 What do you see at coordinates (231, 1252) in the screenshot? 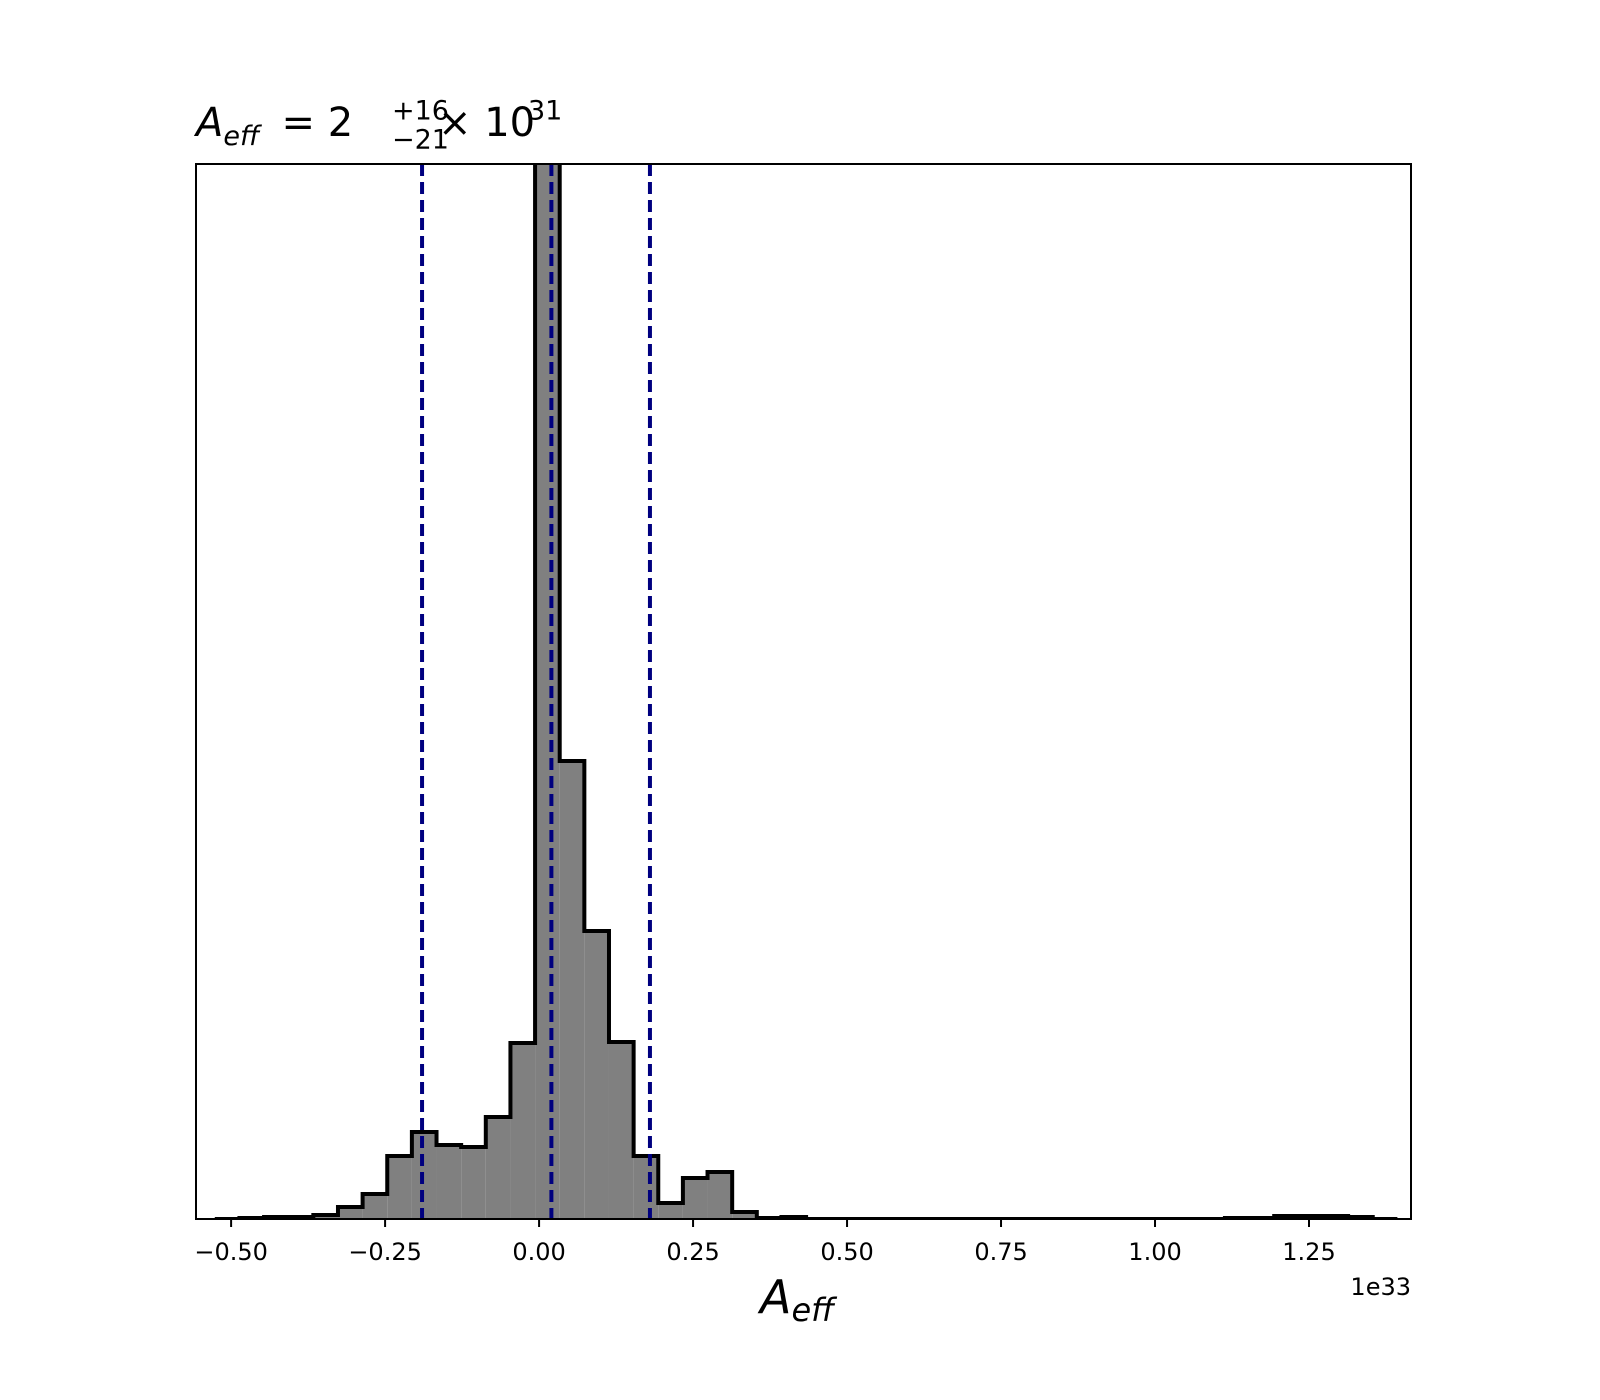
I see `x-tick-label: −0.50` at bounding box center [231, 1252].